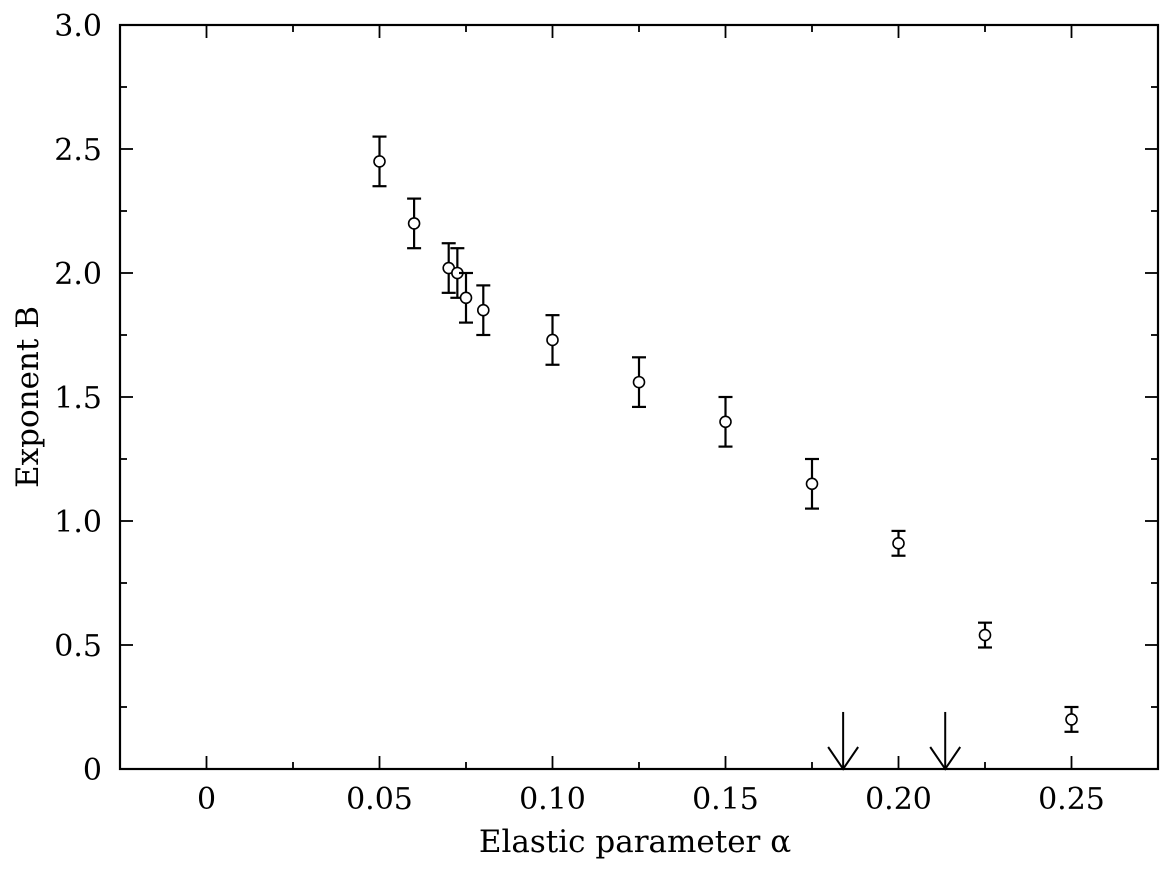 The image size is (1170, 875). I want to click on y-tick-label: 2.5, so click(78, 150).